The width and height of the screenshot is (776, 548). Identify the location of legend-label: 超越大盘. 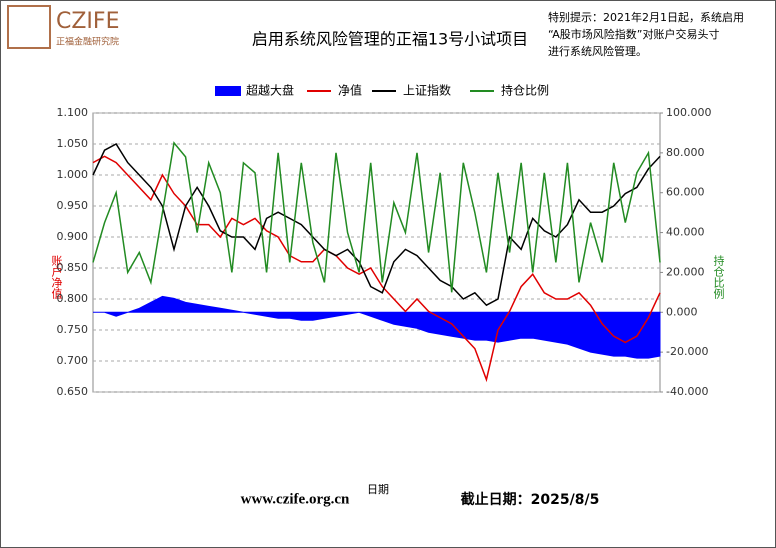
(270, 90).